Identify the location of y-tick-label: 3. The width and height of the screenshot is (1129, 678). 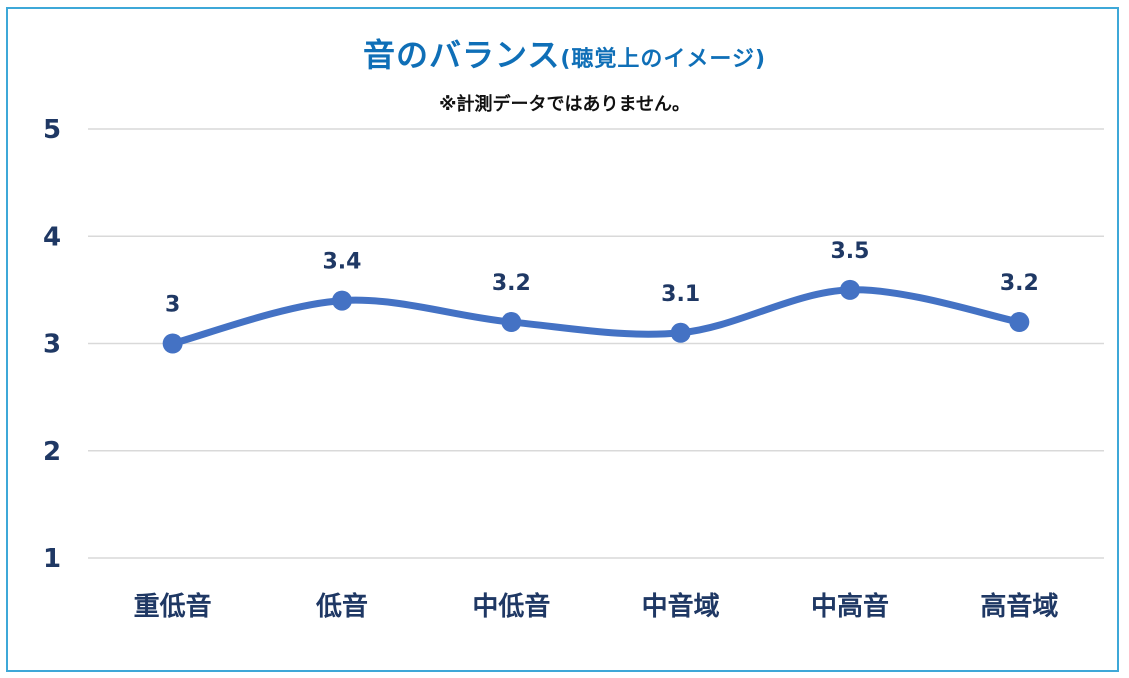
(52, 345).